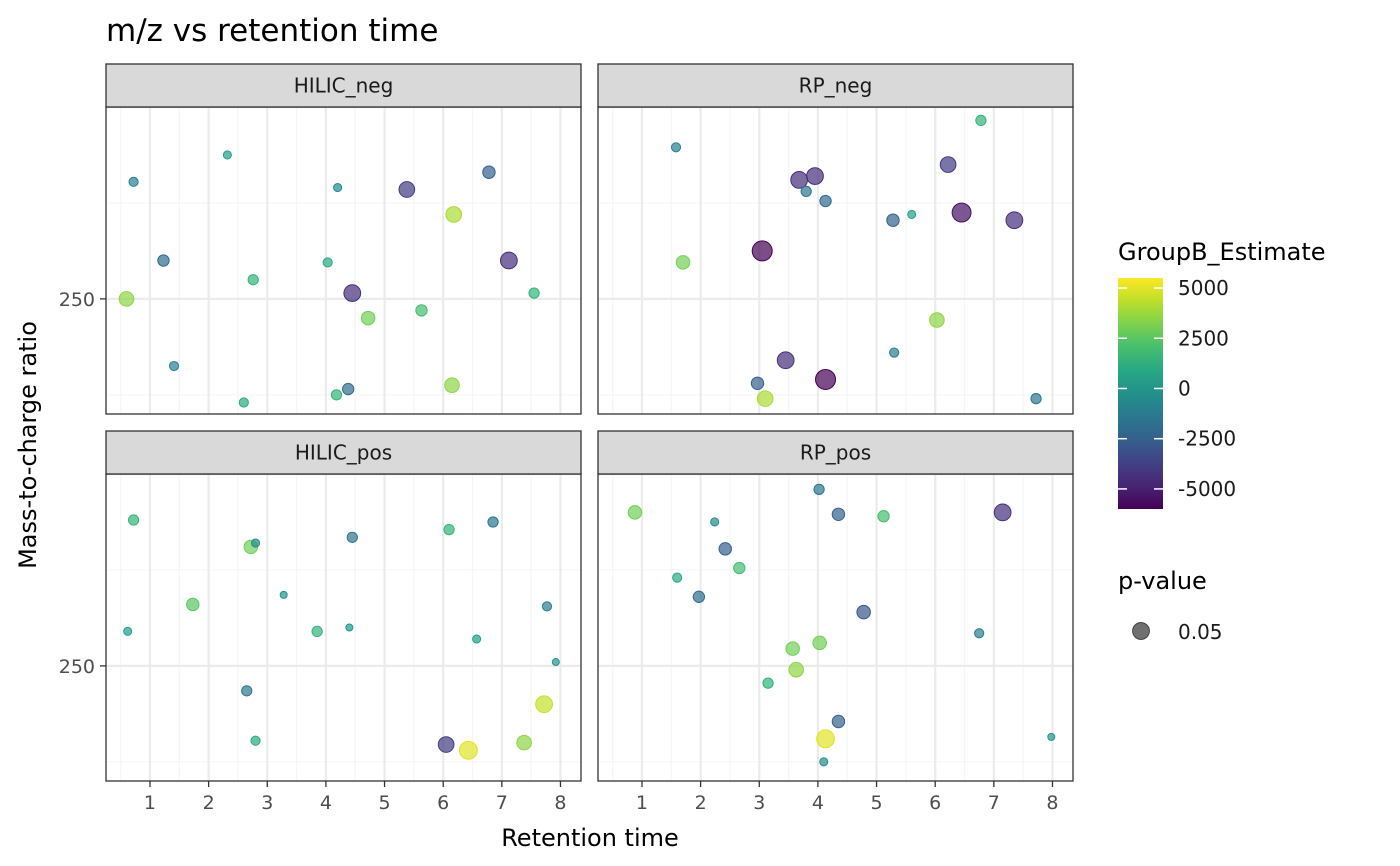 The image size is (1400, 866). What do you see at coordinates (1141, 631) in the screenshot?
I see `size-legend-key` at bounding box center [1141, 631].